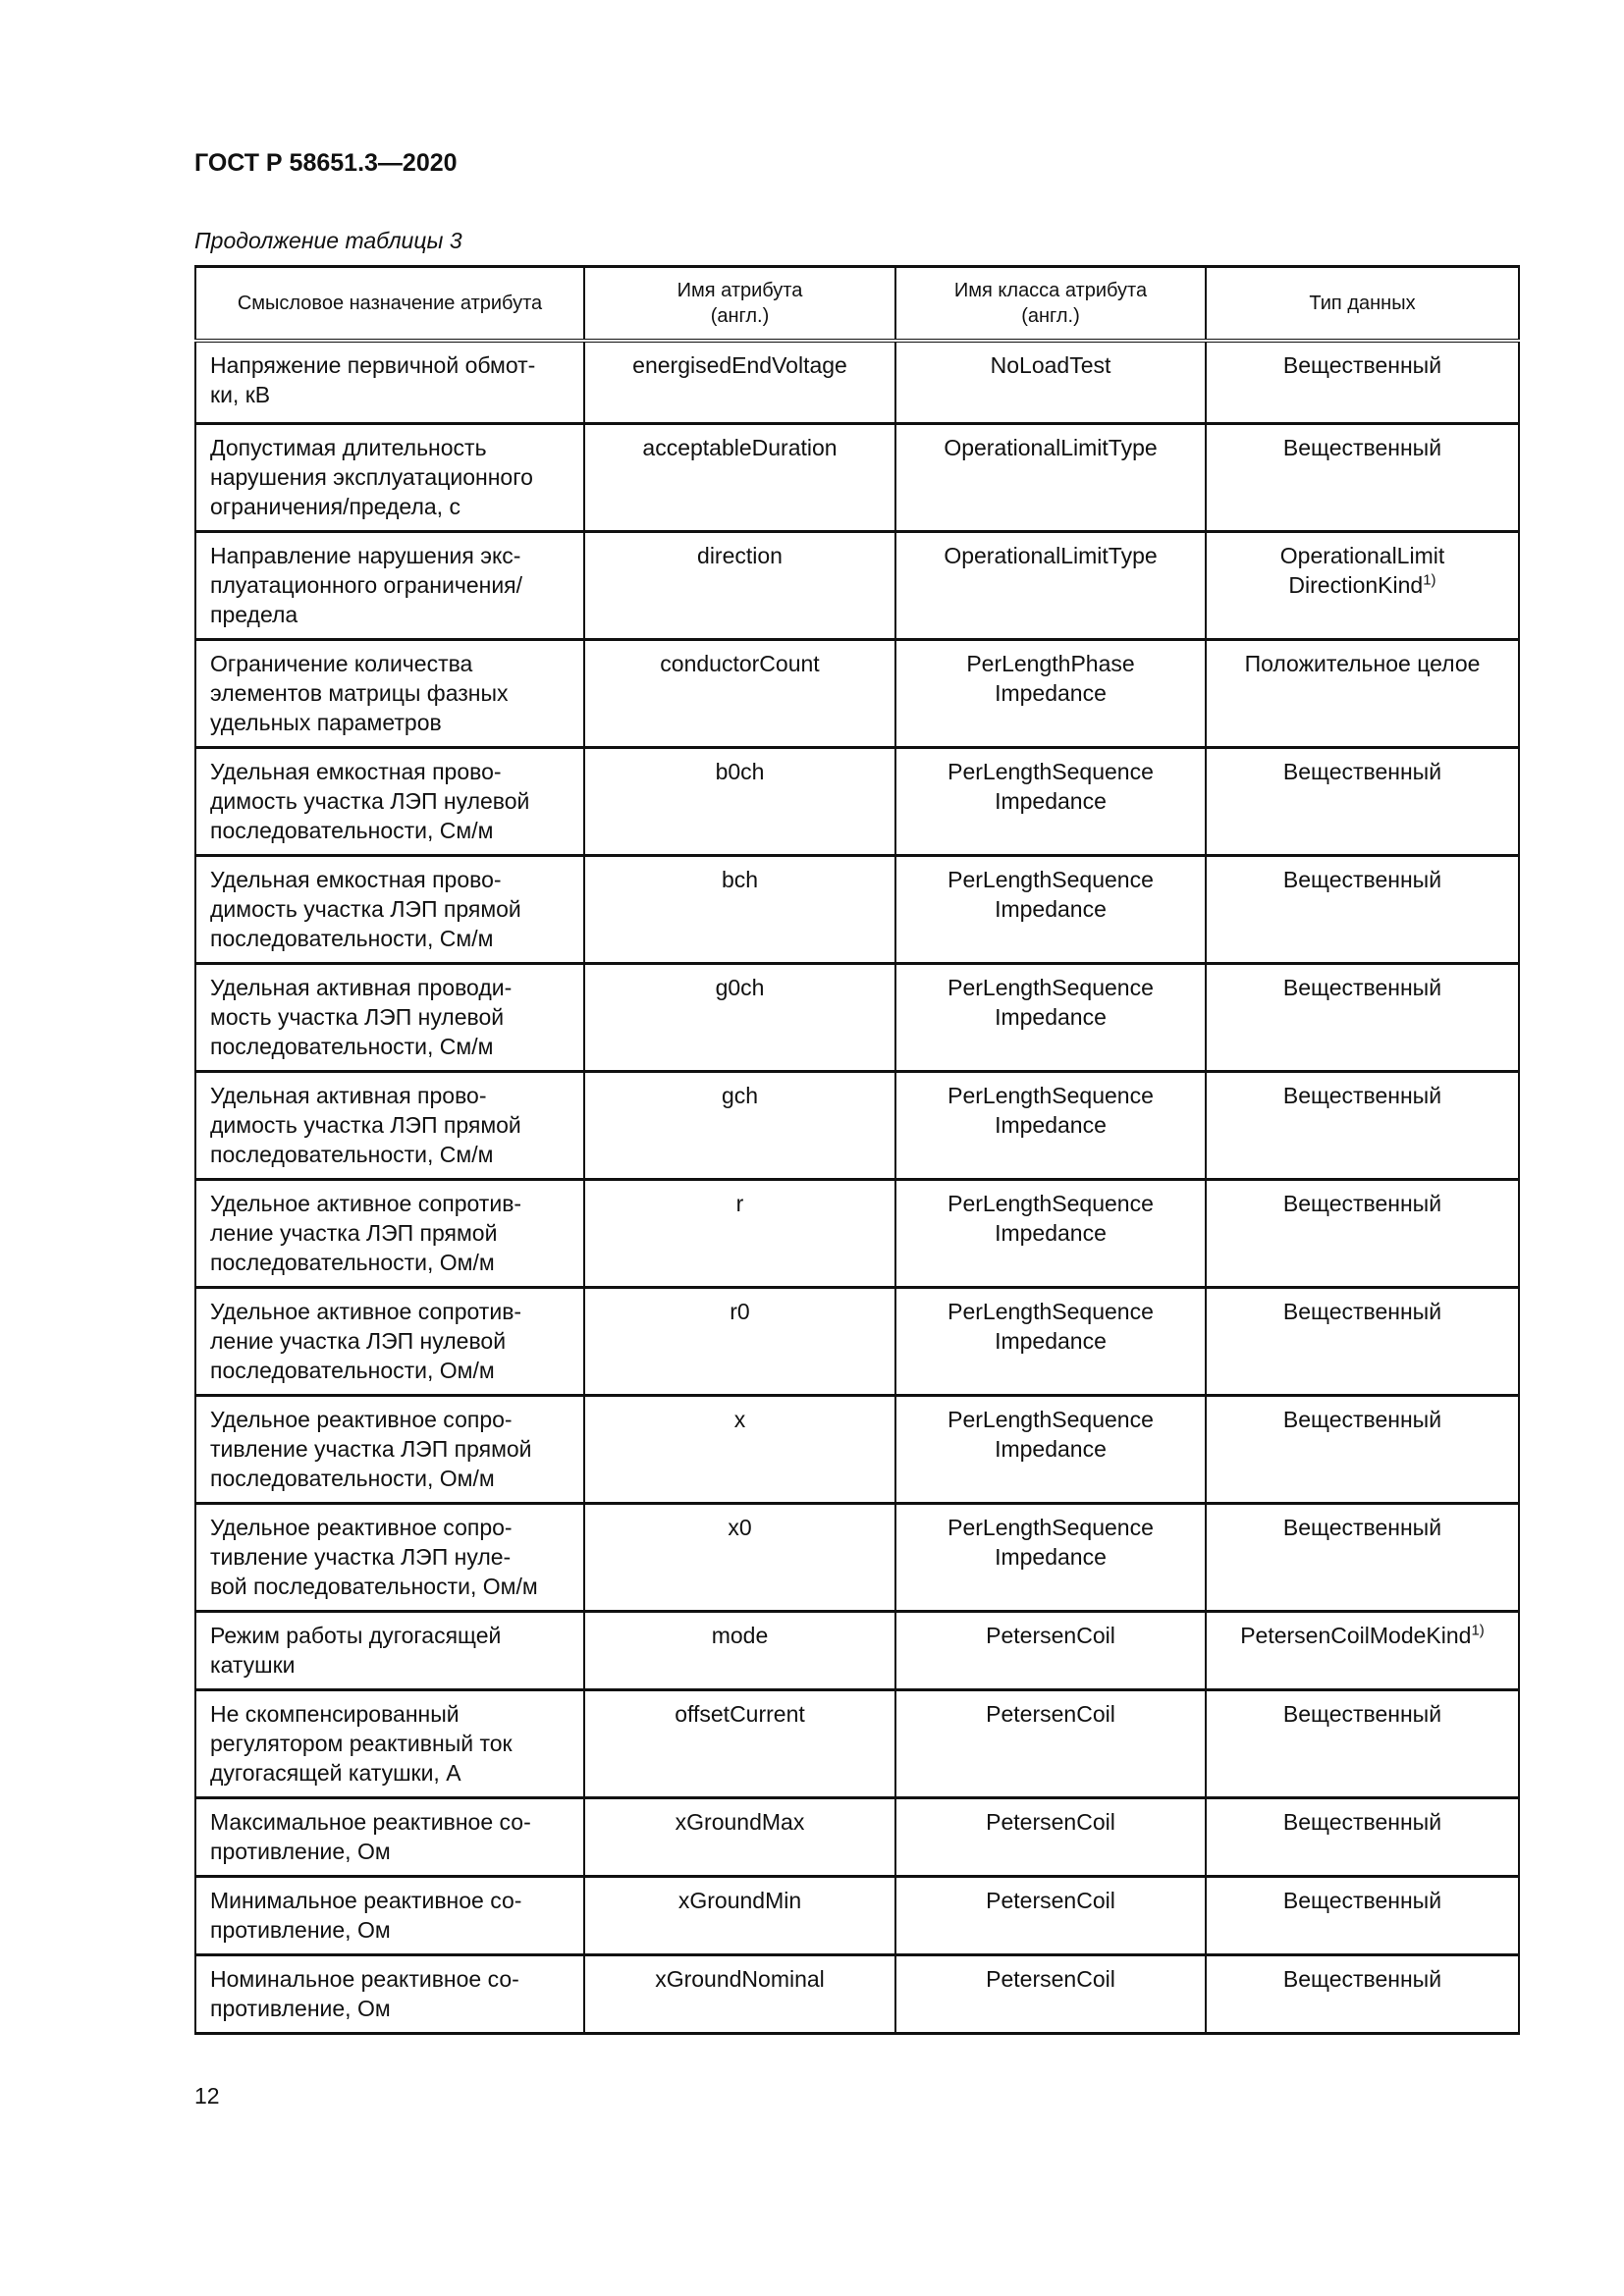 The height and width of the screenshot is (2296, 1624). I want to click on attribute-class-cell: PerLengthPhase Impedance, so click(1050, 693).